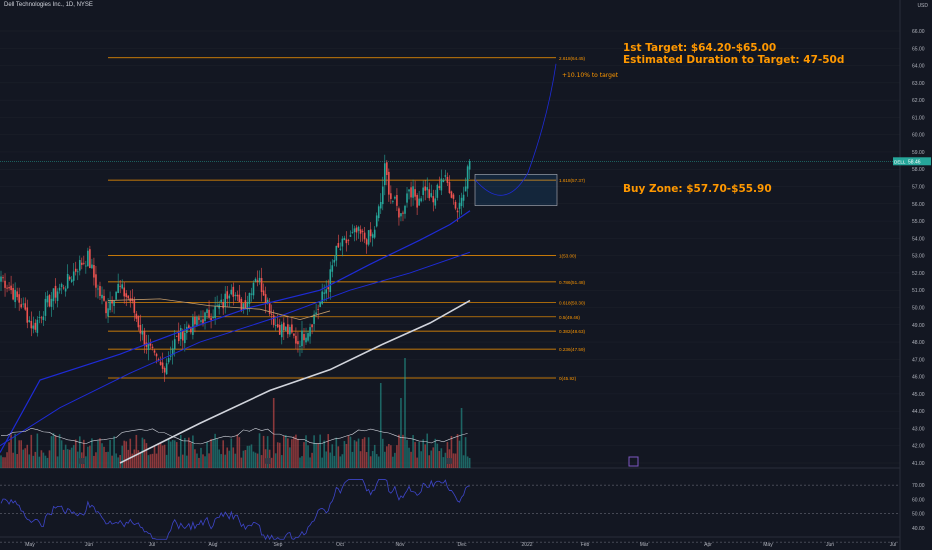  Describe the element at coordinates (918, 222) in the screenshot. I see `y-tick-label: 55.00` at that location.